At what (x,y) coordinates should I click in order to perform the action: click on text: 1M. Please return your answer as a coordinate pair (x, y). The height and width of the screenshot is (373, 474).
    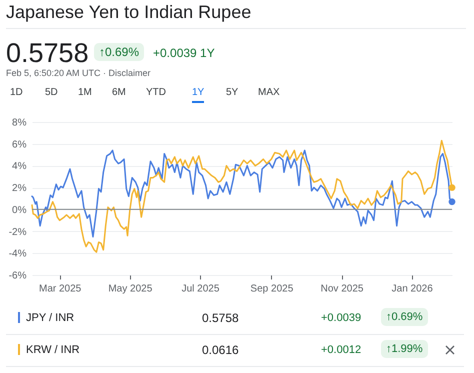
    Looking at the image, I should click on (85, 92).